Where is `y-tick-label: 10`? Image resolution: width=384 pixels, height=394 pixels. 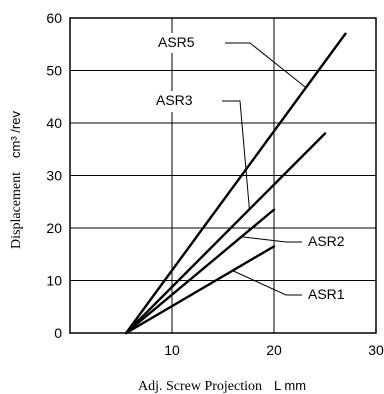 y-tick-label: 10 is located at coordinates (54, 281).